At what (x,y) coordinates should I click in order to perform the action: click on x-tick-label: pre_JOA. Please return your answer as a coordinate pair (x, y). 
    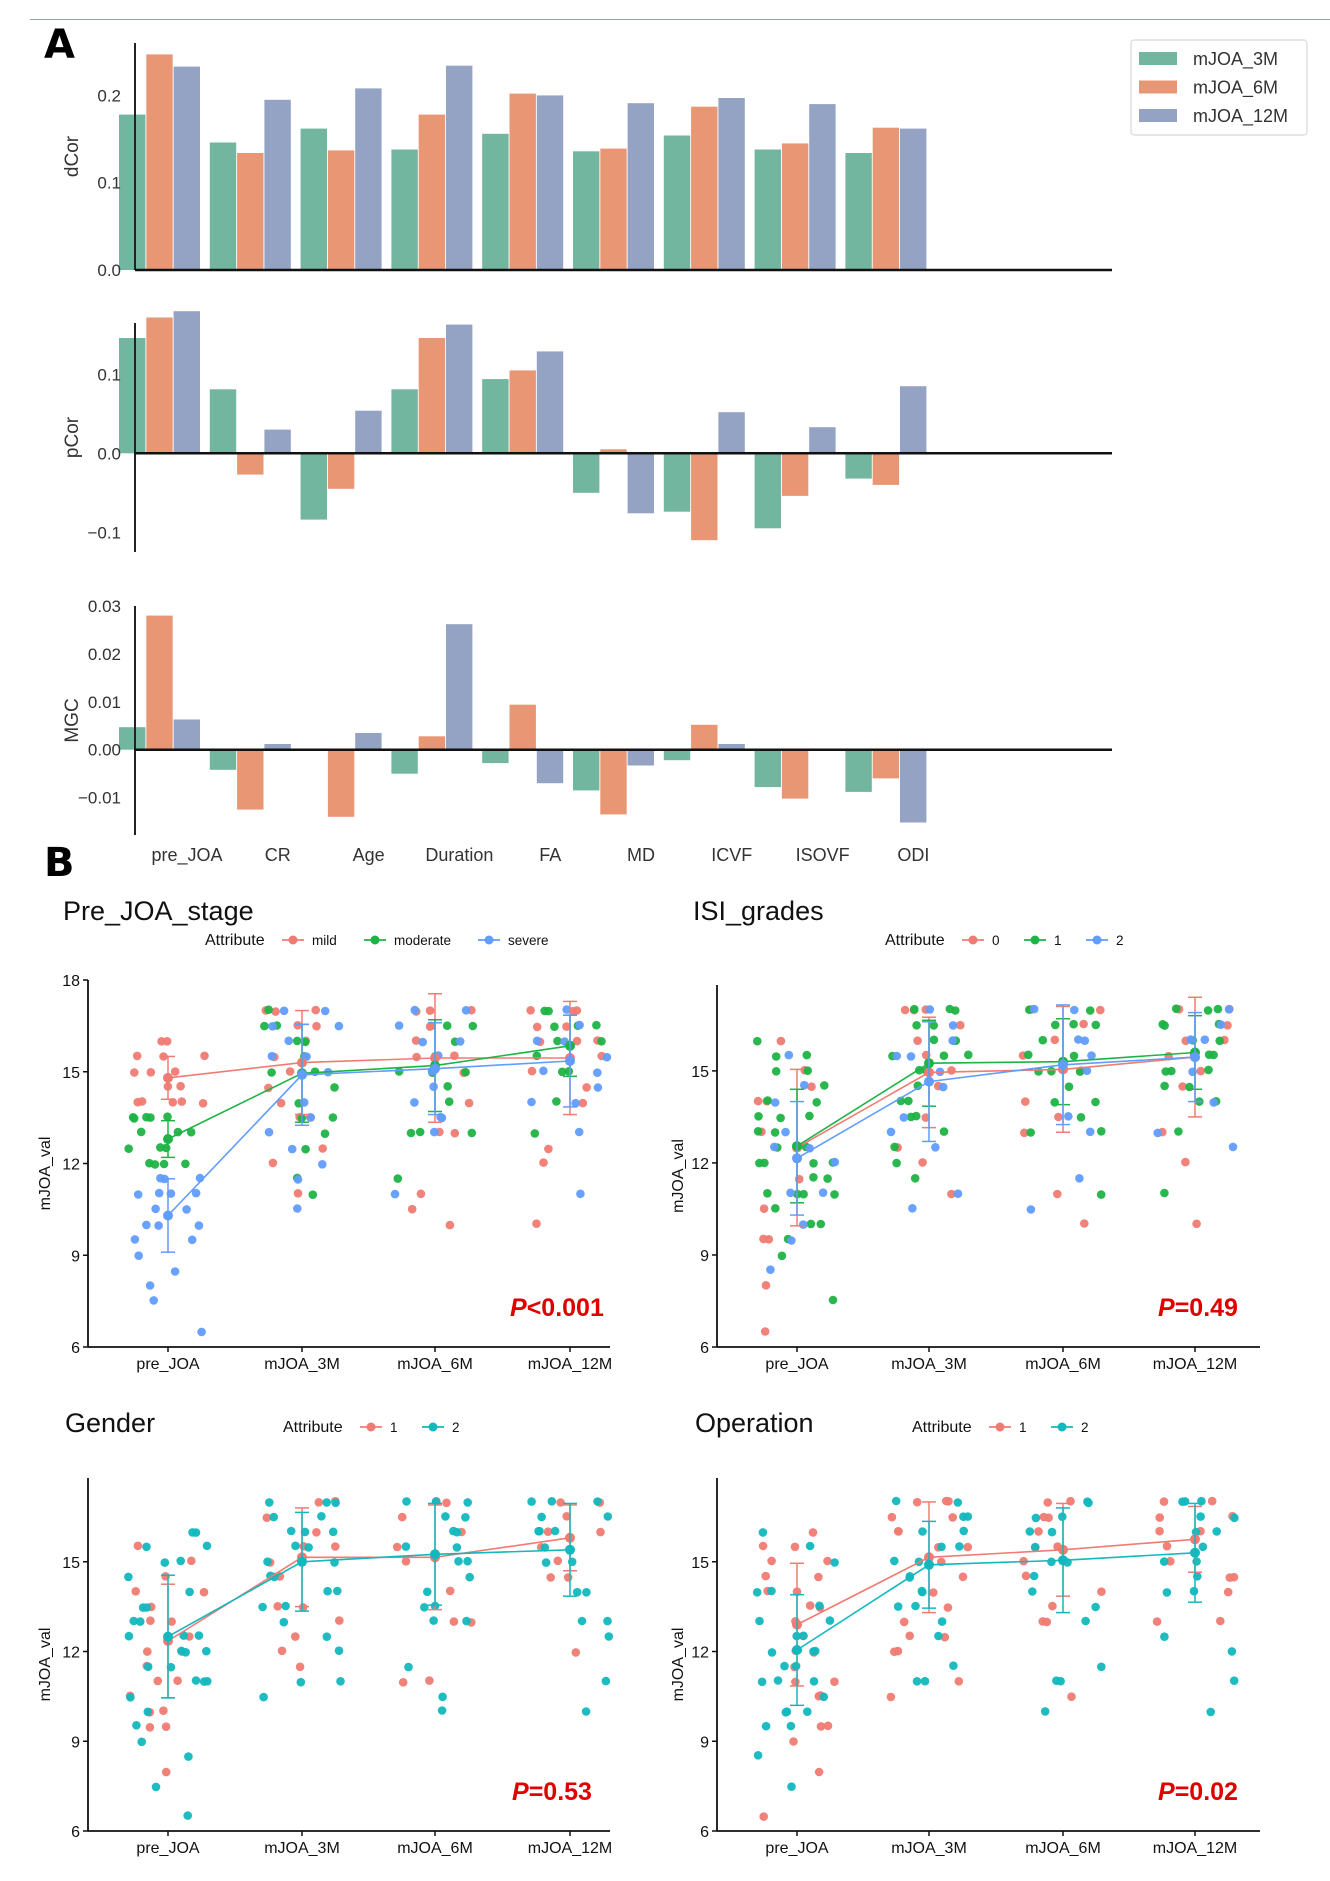
    Looking at the image, I should click on (186, 855).